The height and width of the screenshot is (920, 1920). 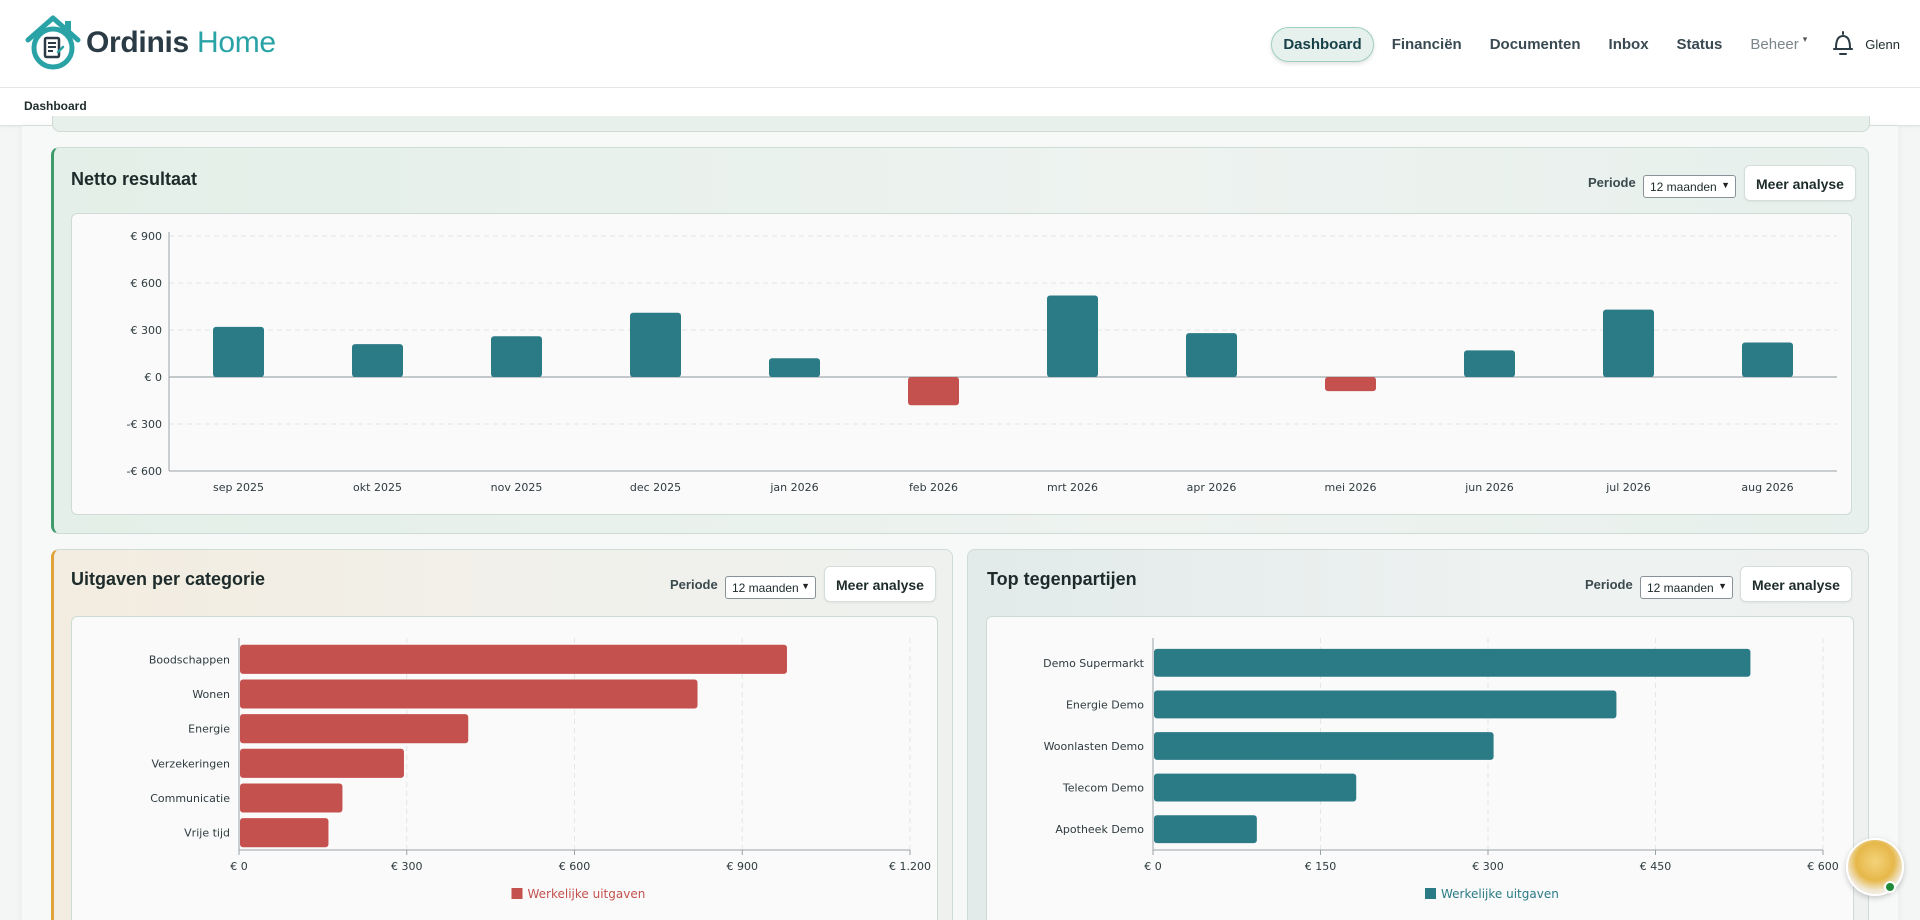 What do you see at coordinates (910, 866) in the screenshot?
I see `x-tick-label: € 1.200` at bounding box center [910, 866].